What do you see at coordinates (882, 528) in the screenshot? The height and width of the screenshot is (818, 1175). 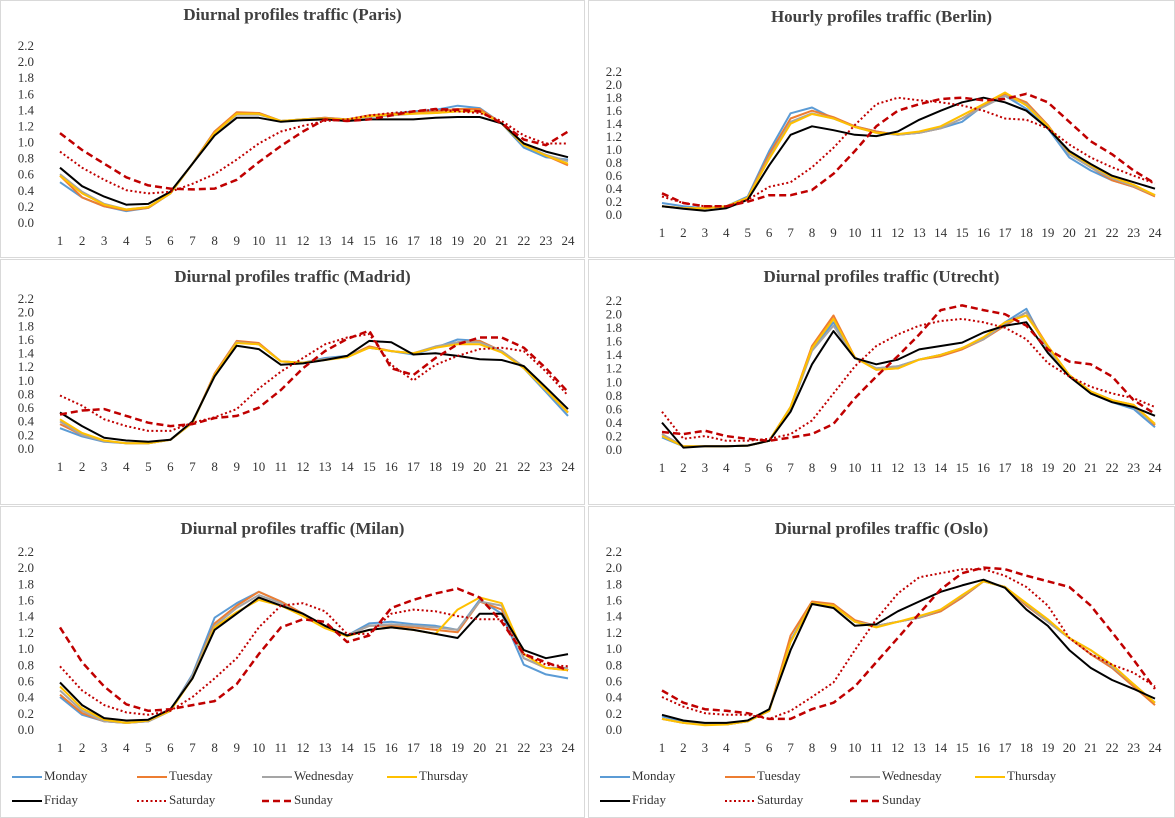 I see `chart-title: Diurnal profiles traffic (Oslo)` at bounding box center [882, 528].